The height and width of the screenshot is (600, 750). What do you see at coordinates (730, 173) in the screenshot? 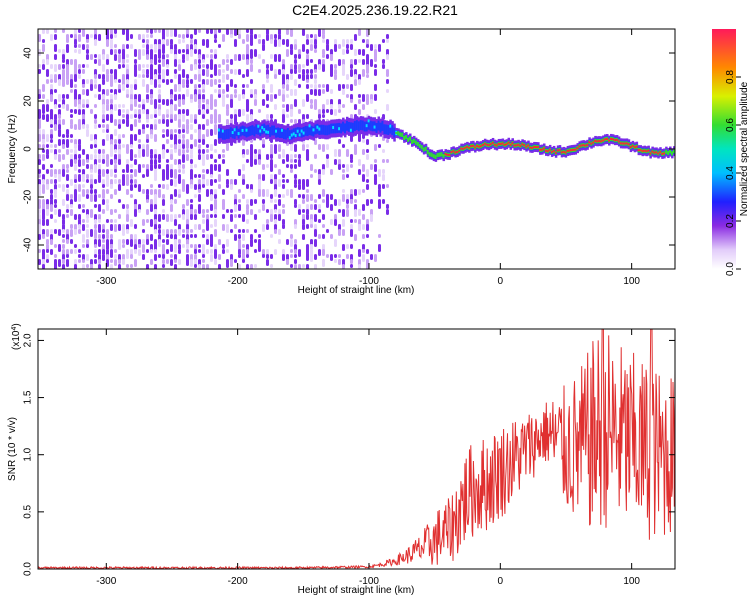
I see `colorbar-tick-label: 0.4` at bounding box center [730, 173].